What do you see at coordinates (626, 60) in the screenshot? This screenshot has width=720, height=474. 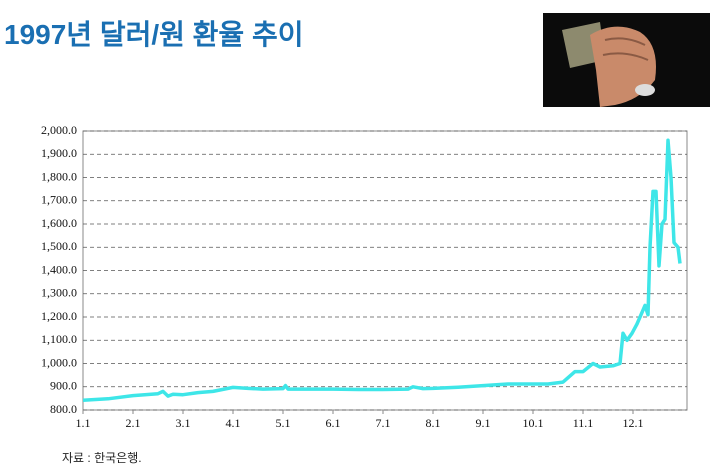 I see `photo` at bounding box center [626, 60].